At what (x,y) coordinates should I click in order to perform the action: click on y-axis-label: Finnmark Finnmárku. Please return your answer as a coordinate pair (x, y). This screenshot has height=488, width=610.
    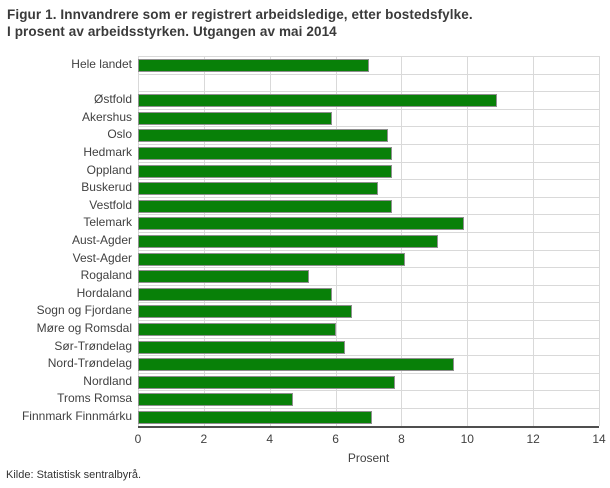
    Looking at the image, I should click on (76, 415).